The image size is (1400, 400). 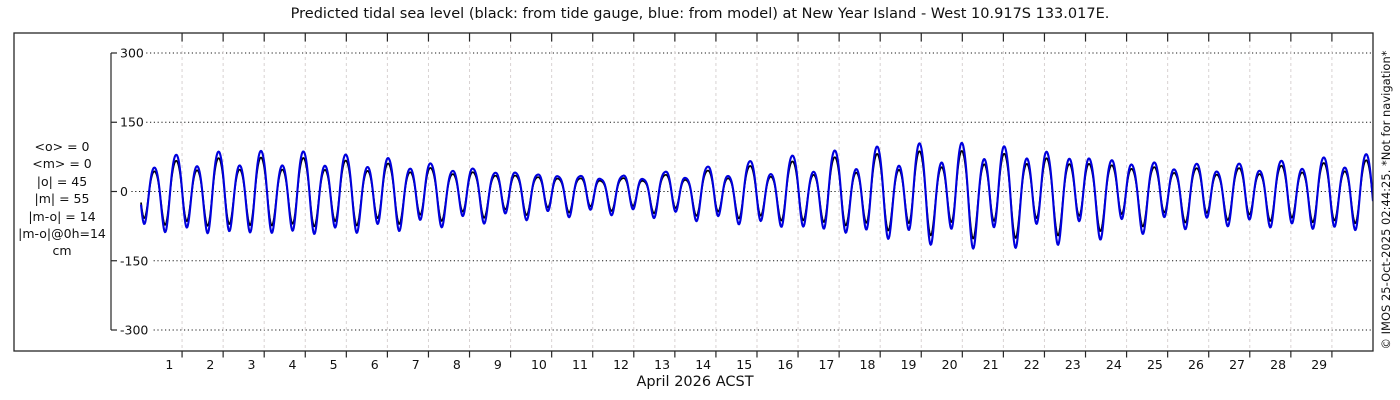 I want to click on stats-line: |o| = 45, so click(x=62, y=181).